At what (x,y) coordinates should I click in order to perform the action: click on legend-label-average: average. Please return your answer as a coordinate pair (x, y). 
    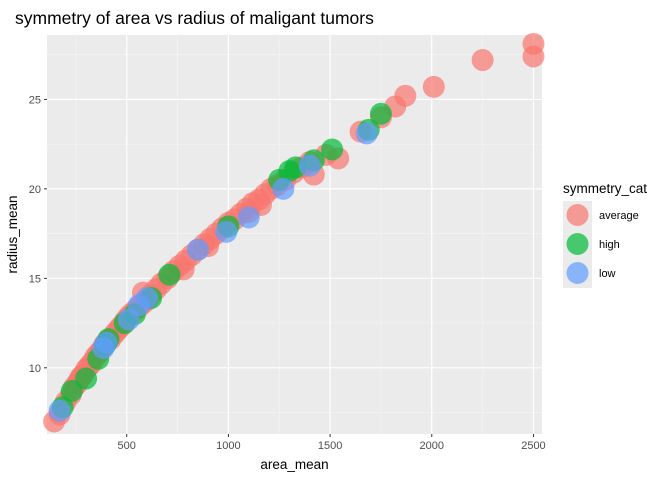
    Looking at the image, I should click on (619, 216).